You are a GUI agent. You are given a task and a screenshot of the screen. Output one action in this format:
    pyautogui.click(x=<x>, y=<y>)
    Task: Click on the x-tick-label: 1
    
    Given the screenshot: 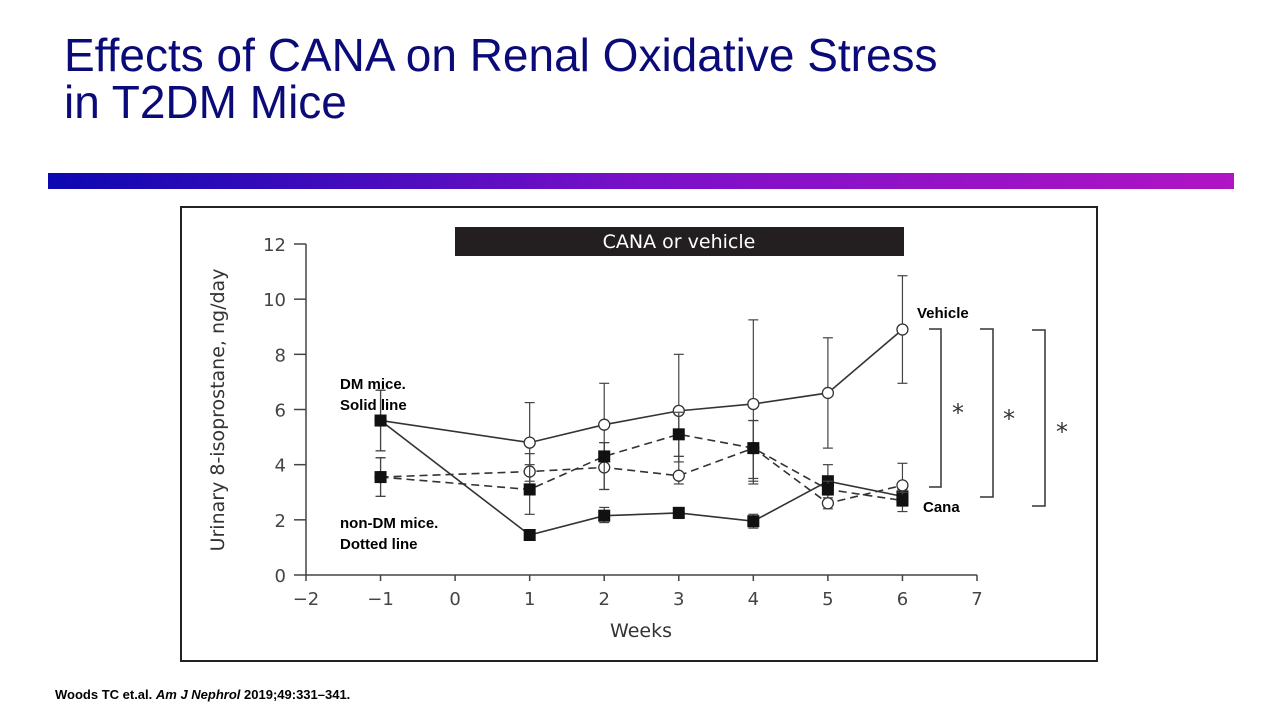 What is the action you would take?
    pyautogui.click(x=529, y=599)
    